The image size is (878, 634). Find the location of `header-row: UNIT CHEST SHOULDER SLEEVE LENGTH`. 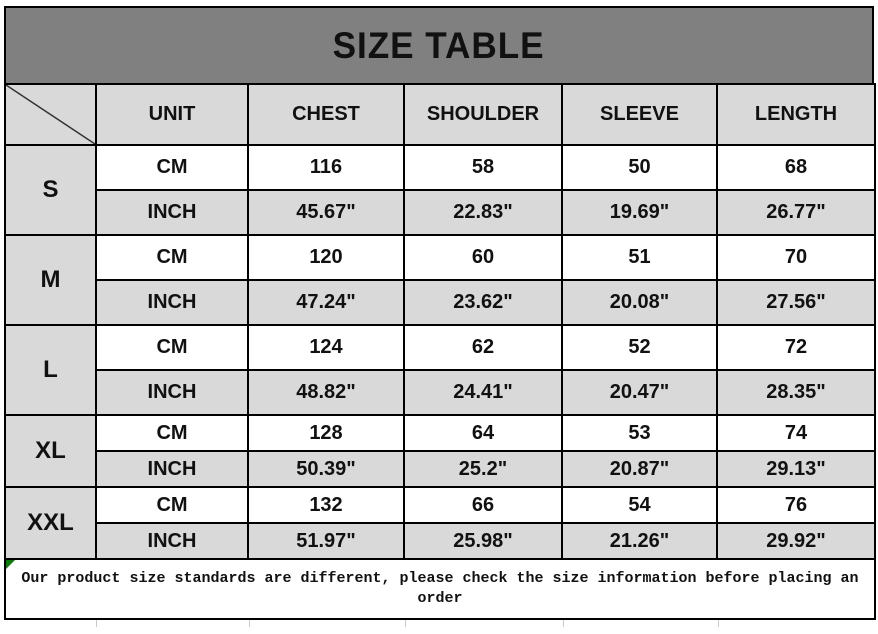

header-row: UNIT CHEST SHOULDER SLEEVE LENGTH is located at coordinates (440, 114).